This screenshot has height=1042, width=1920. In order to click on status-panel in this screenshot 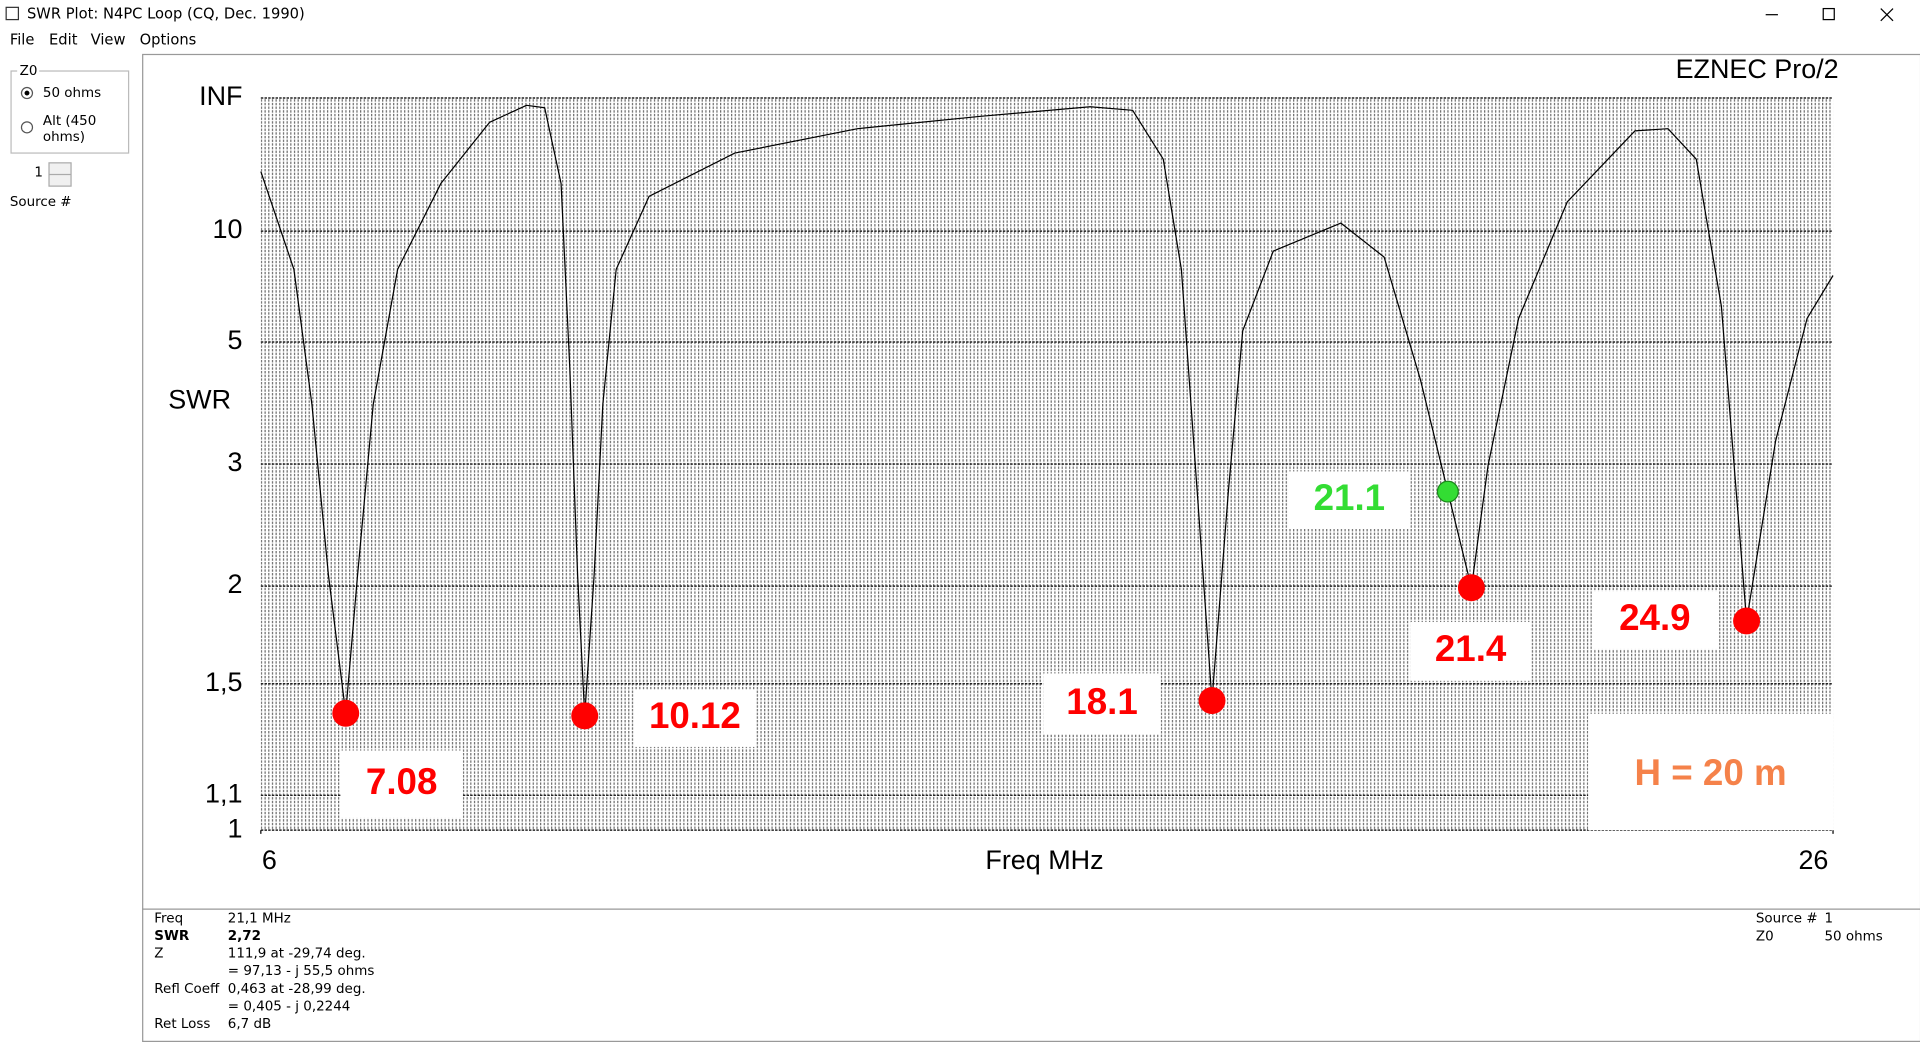, I will do `click(1031, 975)`.